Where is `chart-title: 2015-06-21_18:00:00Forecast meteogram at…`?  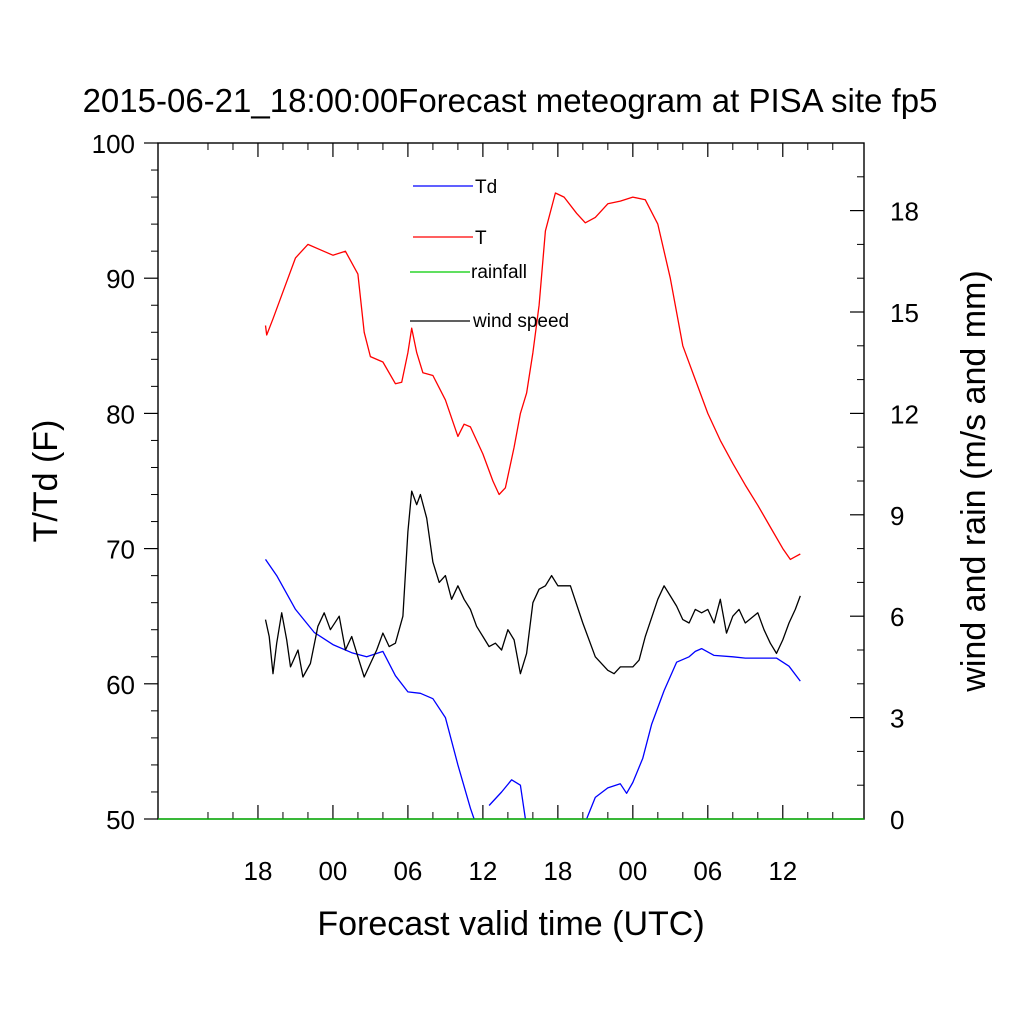 chart-title: 2015-06-21_18:00:00Forecast meteogram at… is located at coordinates (510, 100).